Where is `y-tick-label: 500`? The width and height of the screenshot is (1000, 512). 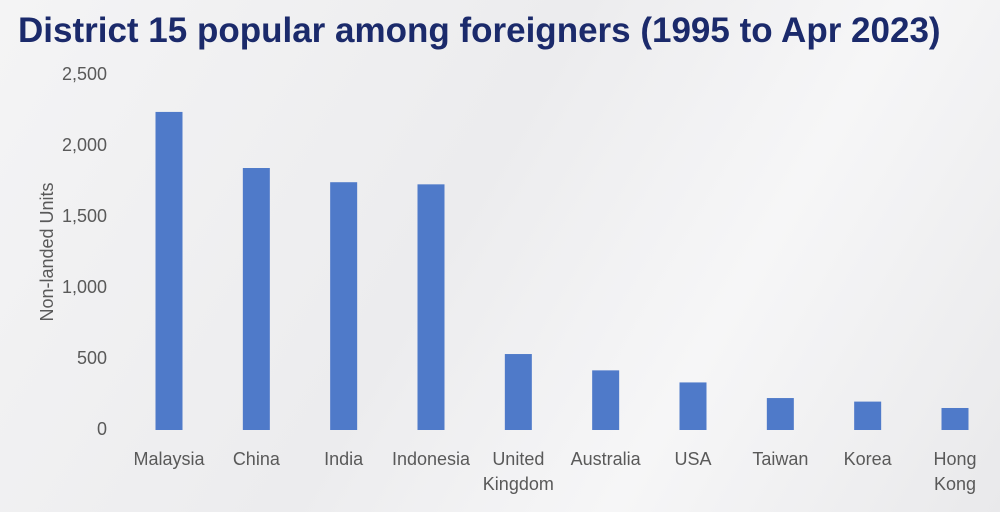
y-tick-label: 500 is located at coordinates (92, 358).